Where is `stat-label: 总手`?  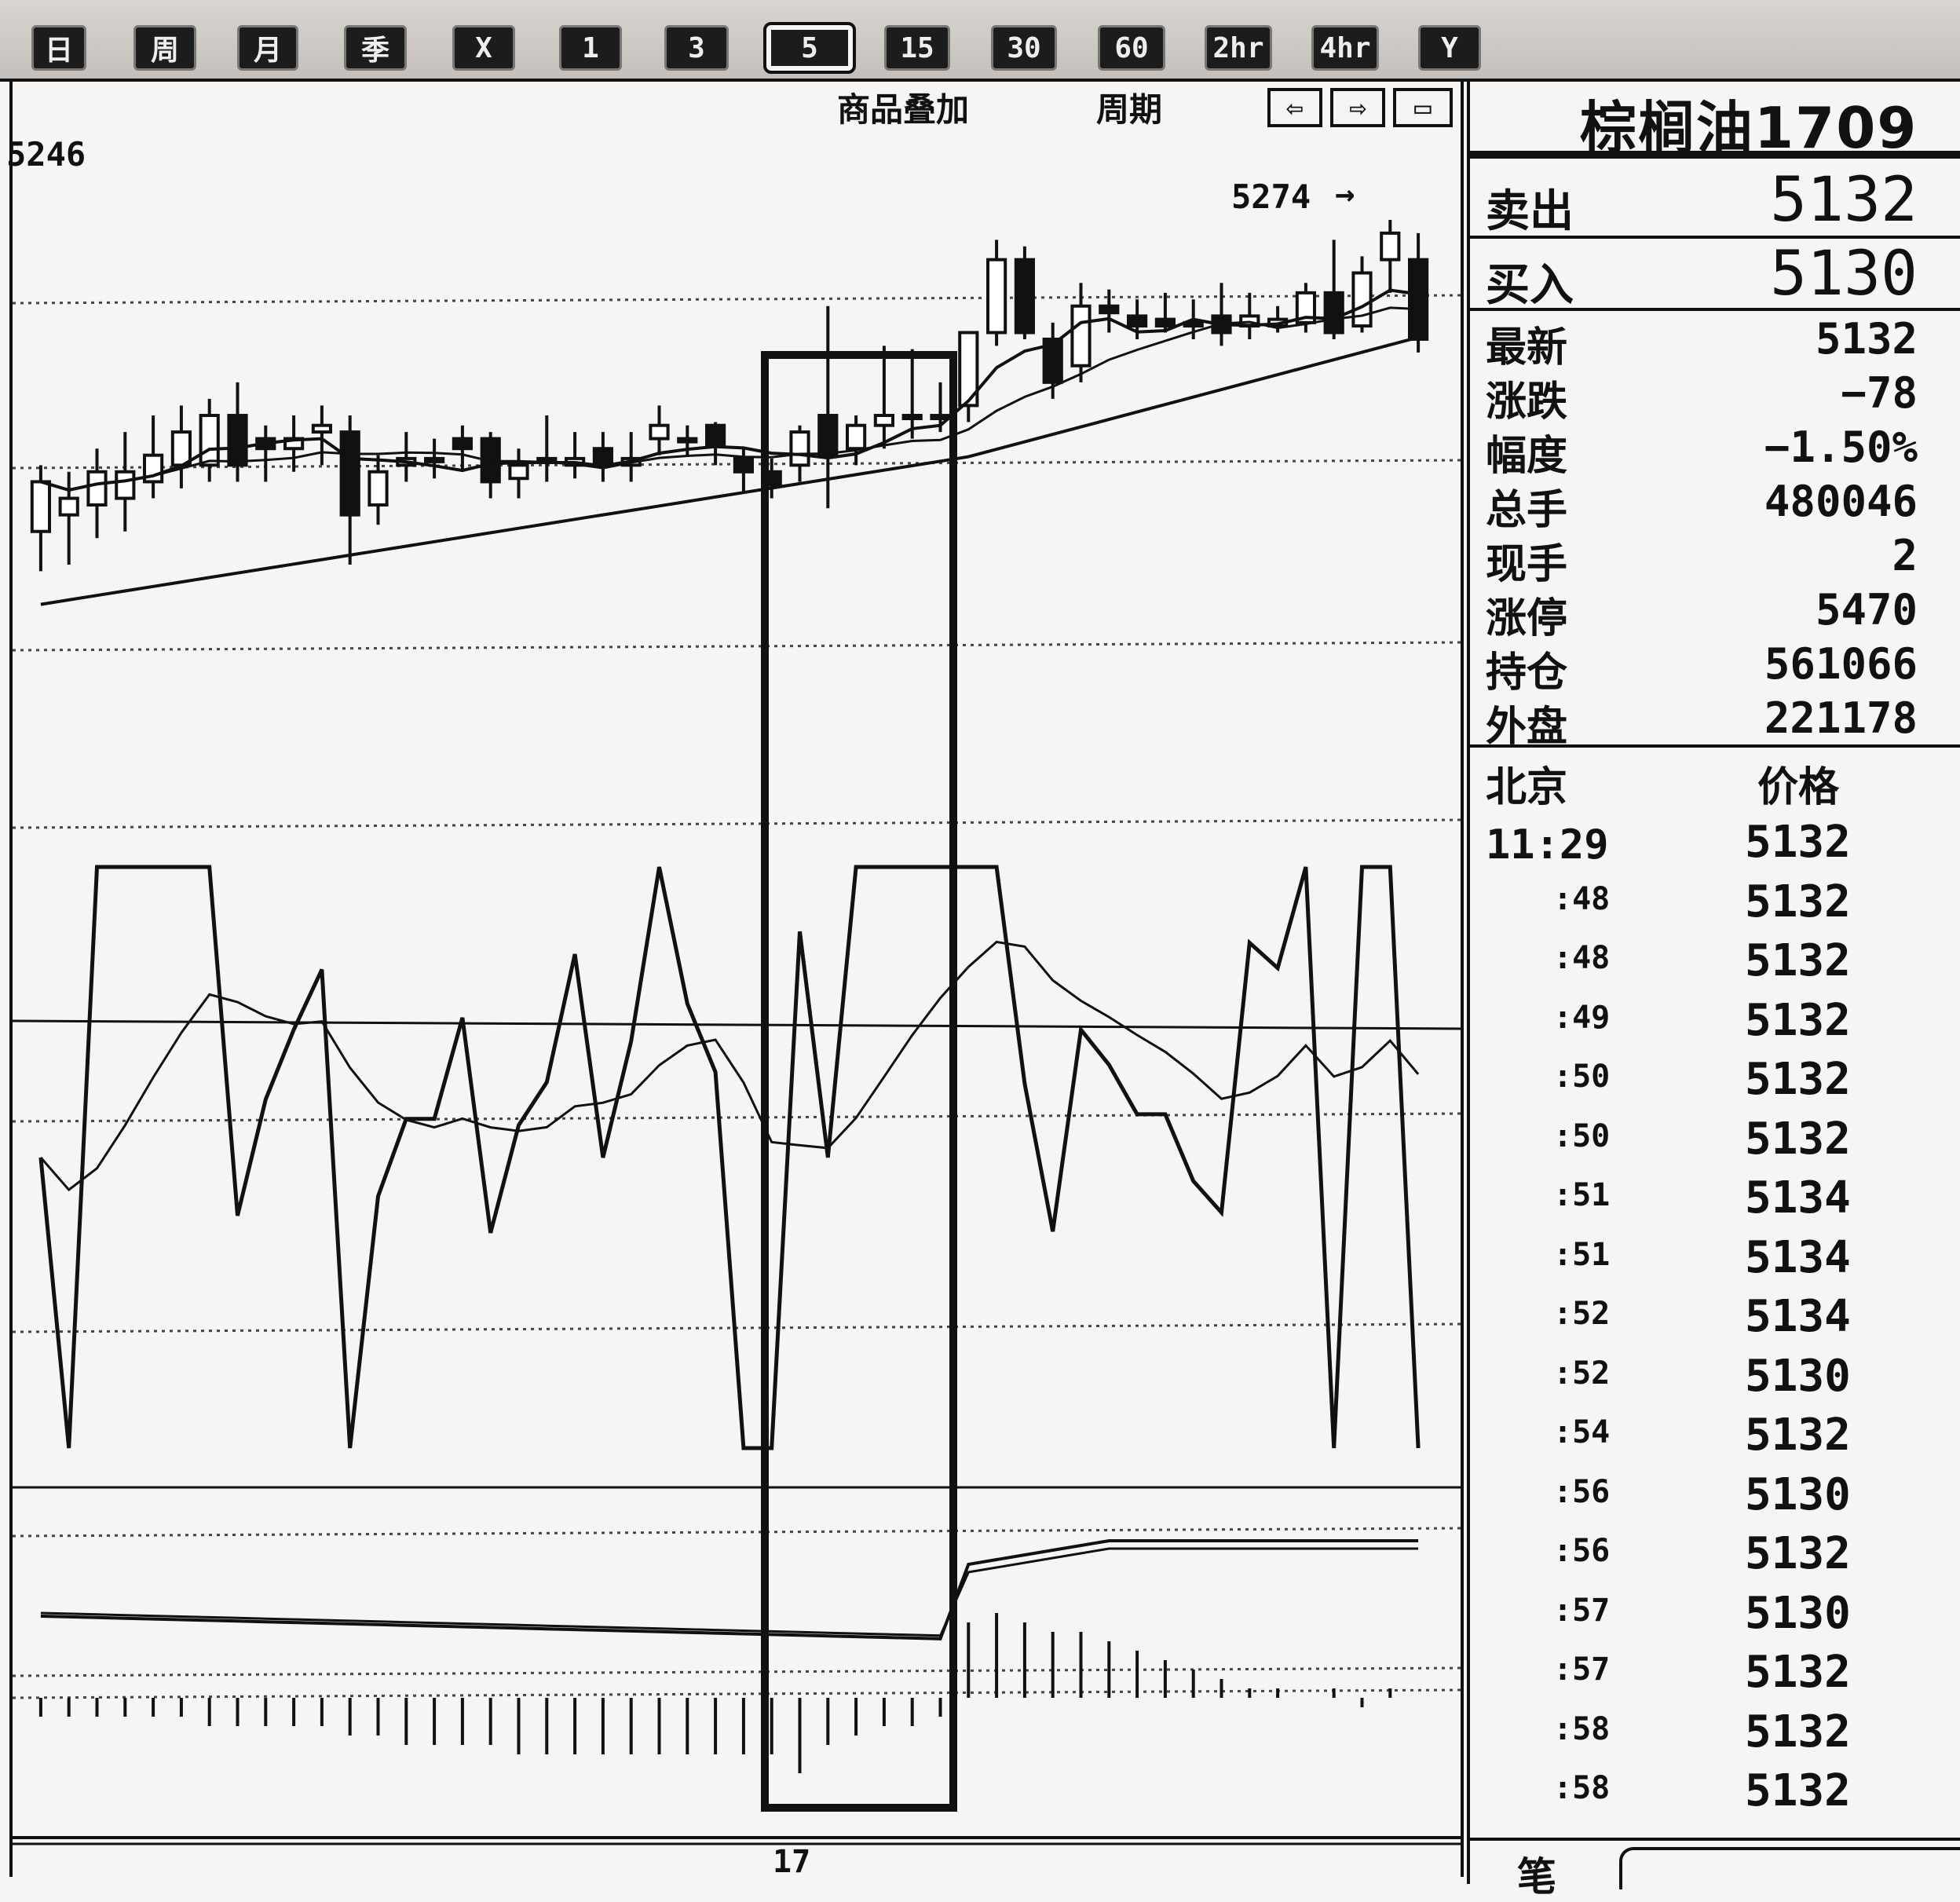
stat-label: 总手 is located at coordinates (1527, 510).